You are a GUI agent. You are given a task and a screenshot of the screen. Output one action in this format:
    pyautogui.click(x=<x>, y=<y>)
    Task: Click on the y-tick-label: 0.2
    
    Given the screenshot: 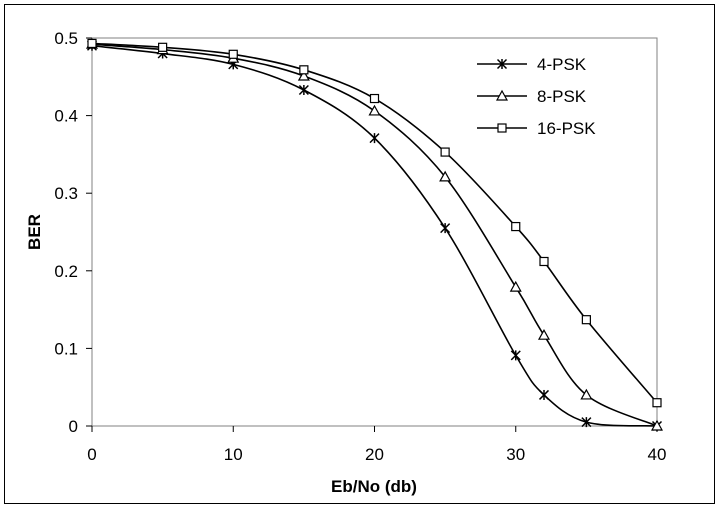 What is the action you would take?
    pyautogui.click(x=66, y=271)
    